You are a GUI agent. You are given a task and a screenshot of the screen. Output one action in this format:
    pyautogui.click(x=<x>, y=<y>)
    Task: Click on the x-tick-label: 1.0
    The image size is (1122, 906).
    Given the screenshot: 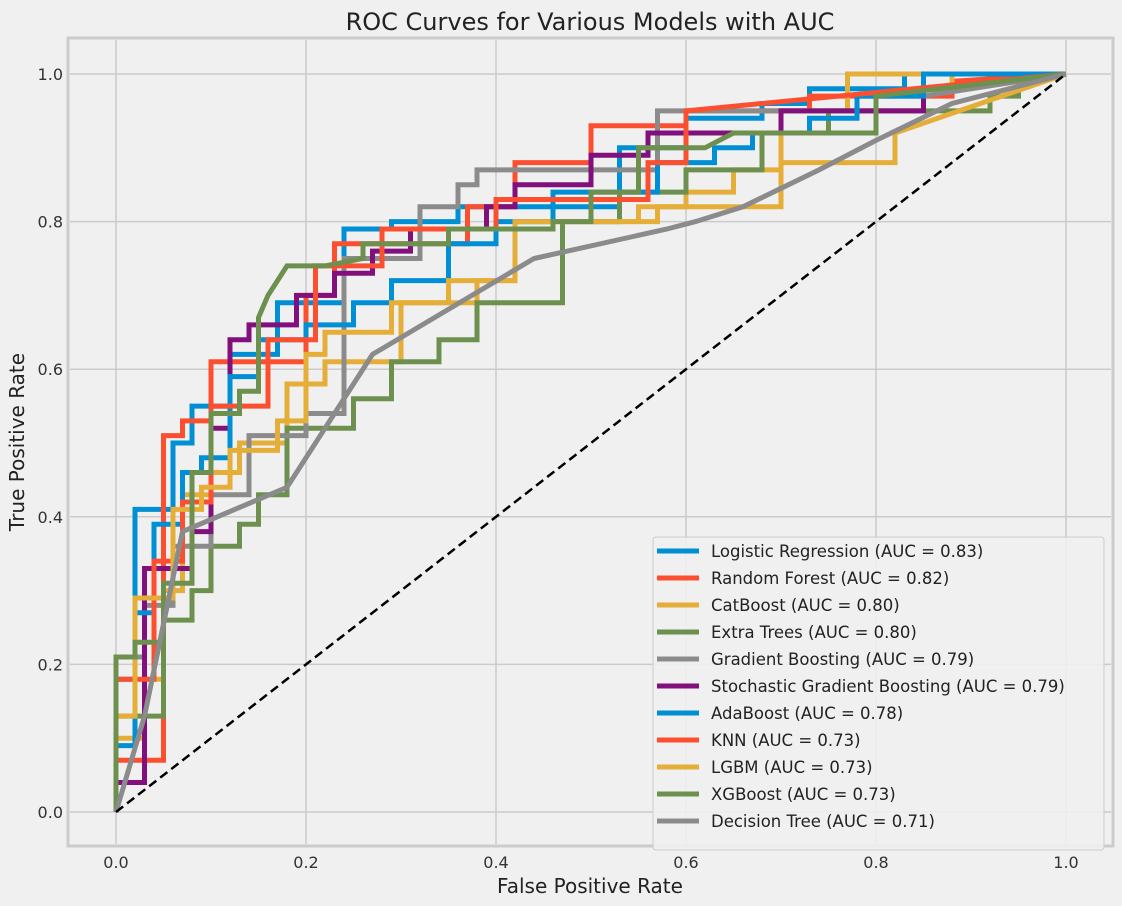 What is the action you would take?
    pyautogui.click(x=1065, y=862)
    